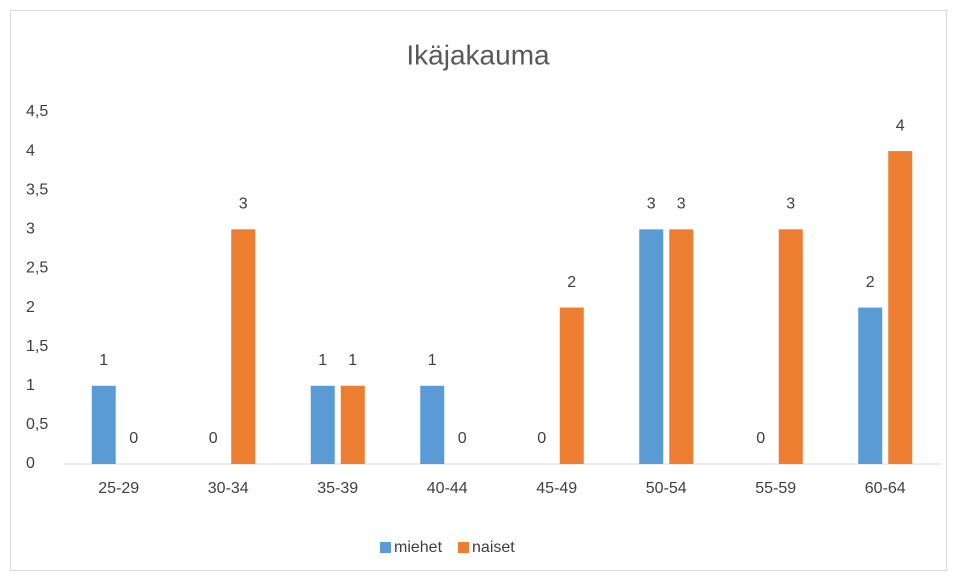 The height and width of the screenshot is (581, 957). Describe the element at coordinates (37, 268) in the screenshot. I see `y-tick-label: 2,5` at that location.